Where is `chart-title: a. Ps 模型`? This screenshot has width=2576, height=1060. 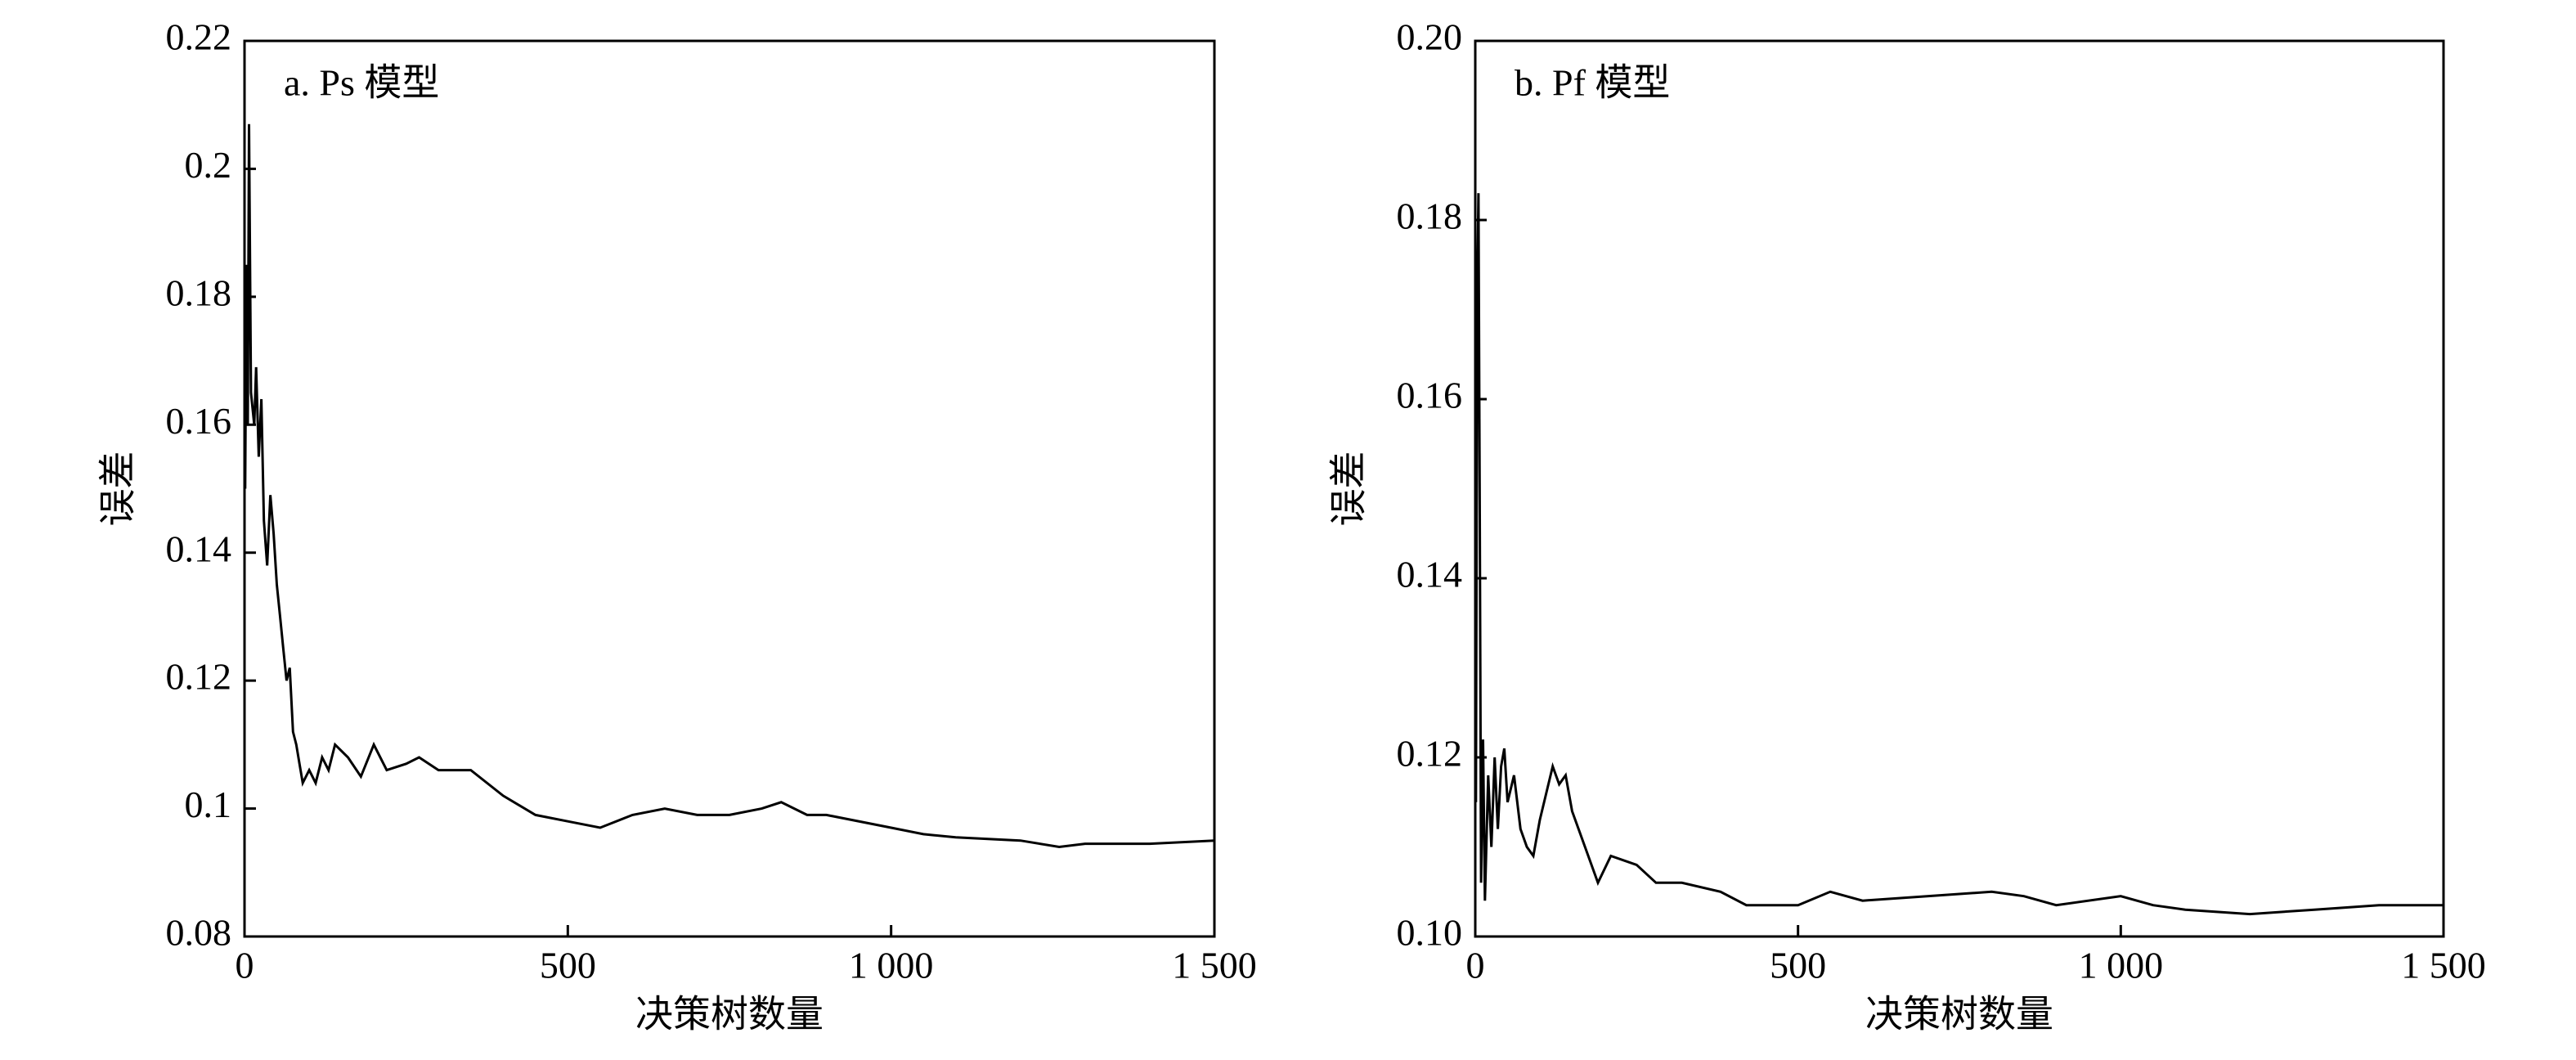
chart-title: a. Ps 模型 is located at coordinates (362, 83).